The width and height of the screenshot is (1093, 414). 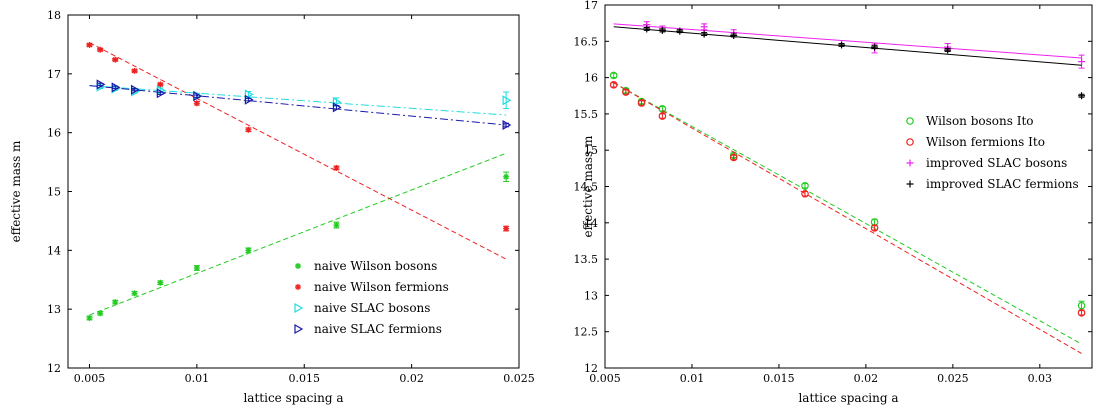 I want to click on y-tick-label: 16.5, so click(x=586, y=41).